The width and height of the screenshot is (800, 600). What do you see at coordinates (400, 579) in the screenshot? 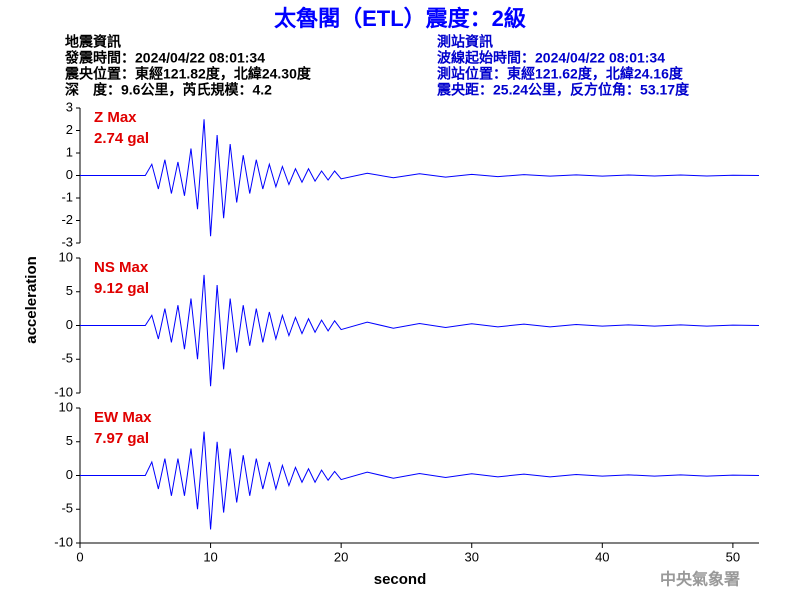
I see `x-axis-label: second` at bounding box center [400, 579].